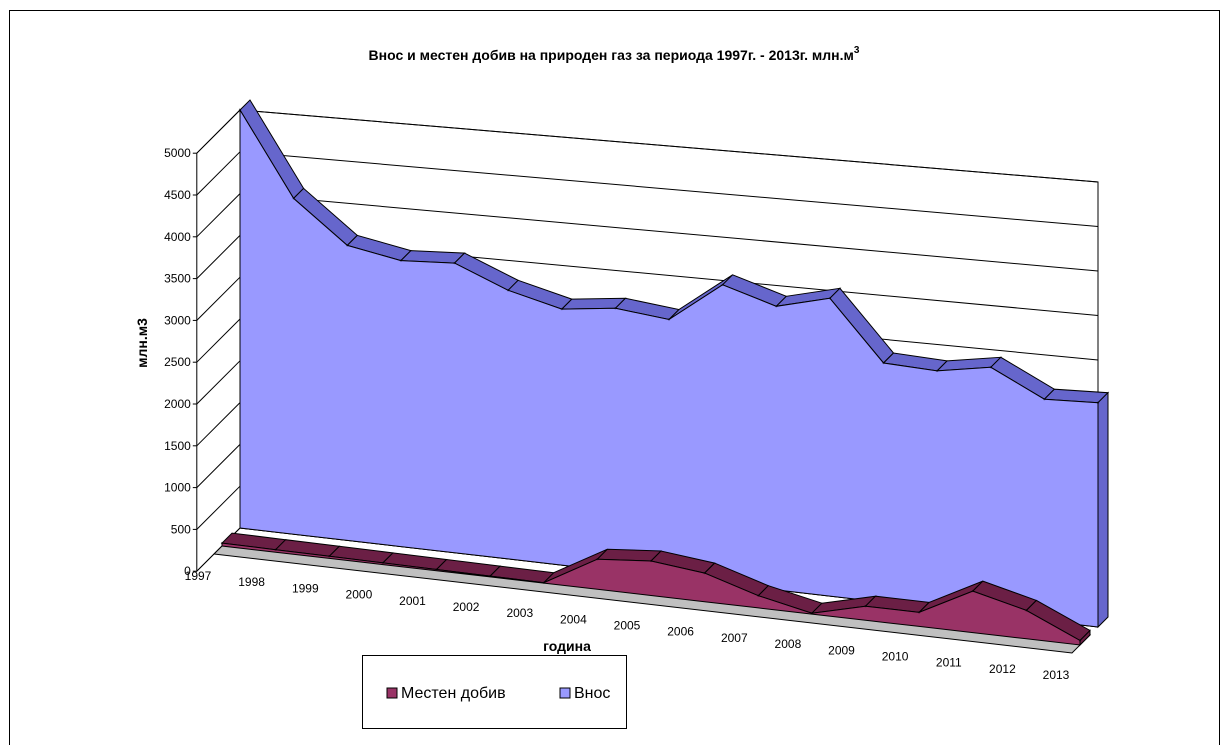  I want to click on y-tick-label: 500, so click(181, 529).